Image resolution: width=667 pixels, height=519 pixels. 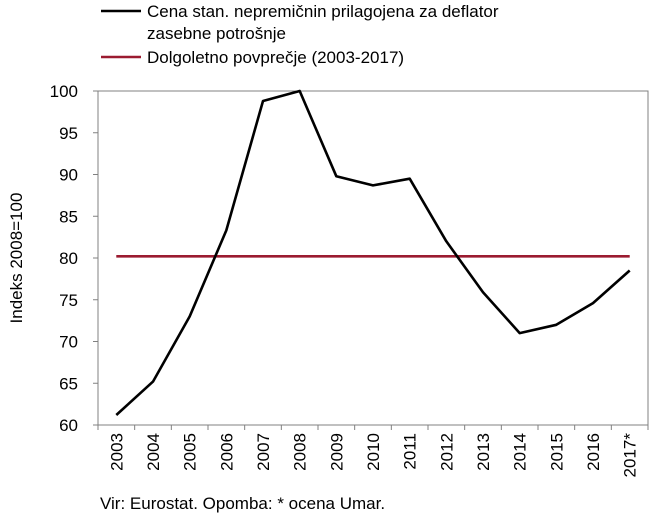 I want to click on legend-label: Dolgoletno povprečje (2003-2017), so click(x=275, y=57).